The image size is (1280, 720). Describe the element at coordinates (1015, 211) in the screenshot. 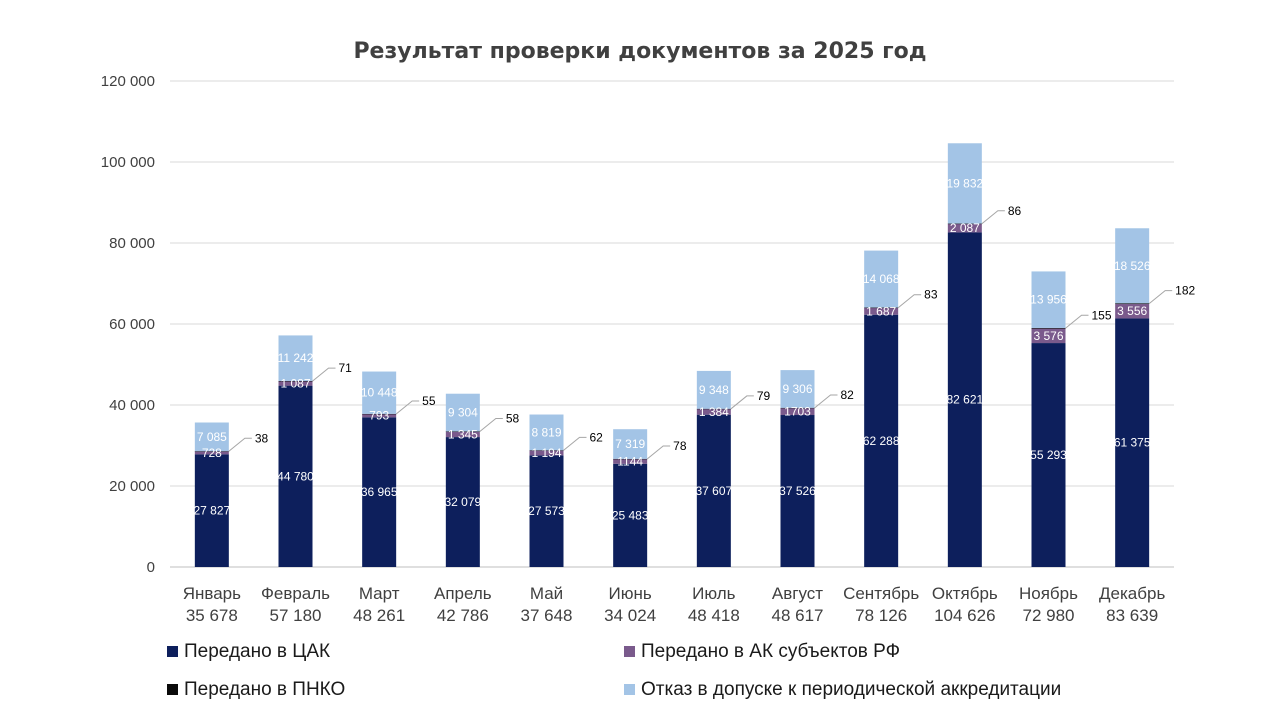

I see `data-label: 86` at that location.